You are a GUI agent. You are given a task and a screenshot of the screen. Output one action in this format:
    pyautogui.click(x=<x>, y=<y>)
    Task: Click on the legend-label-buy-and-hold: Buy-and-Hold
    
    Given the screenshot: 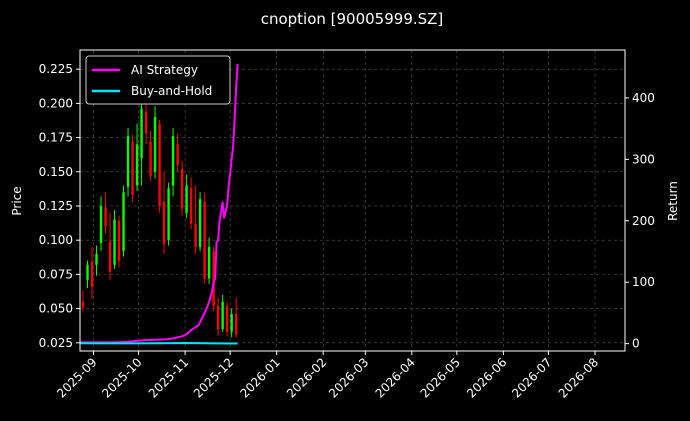 What is the action you would take?
    pyautogui.click(x=171, y=91)
    